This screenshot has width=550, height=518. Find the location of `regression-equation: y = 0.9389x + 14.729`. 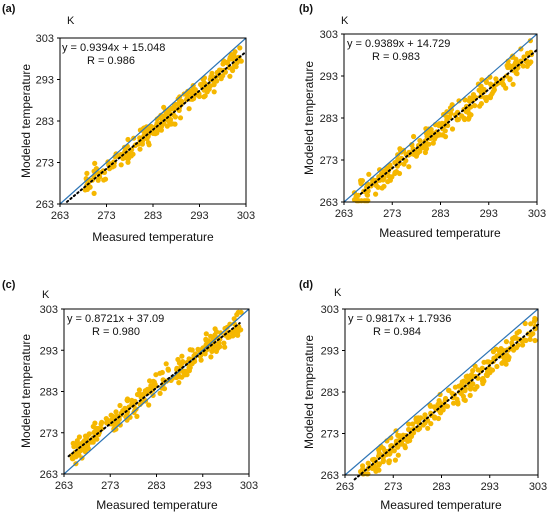

regression-equation: y = 0.9389x + 14.729 is located at coordinates (398, 44).